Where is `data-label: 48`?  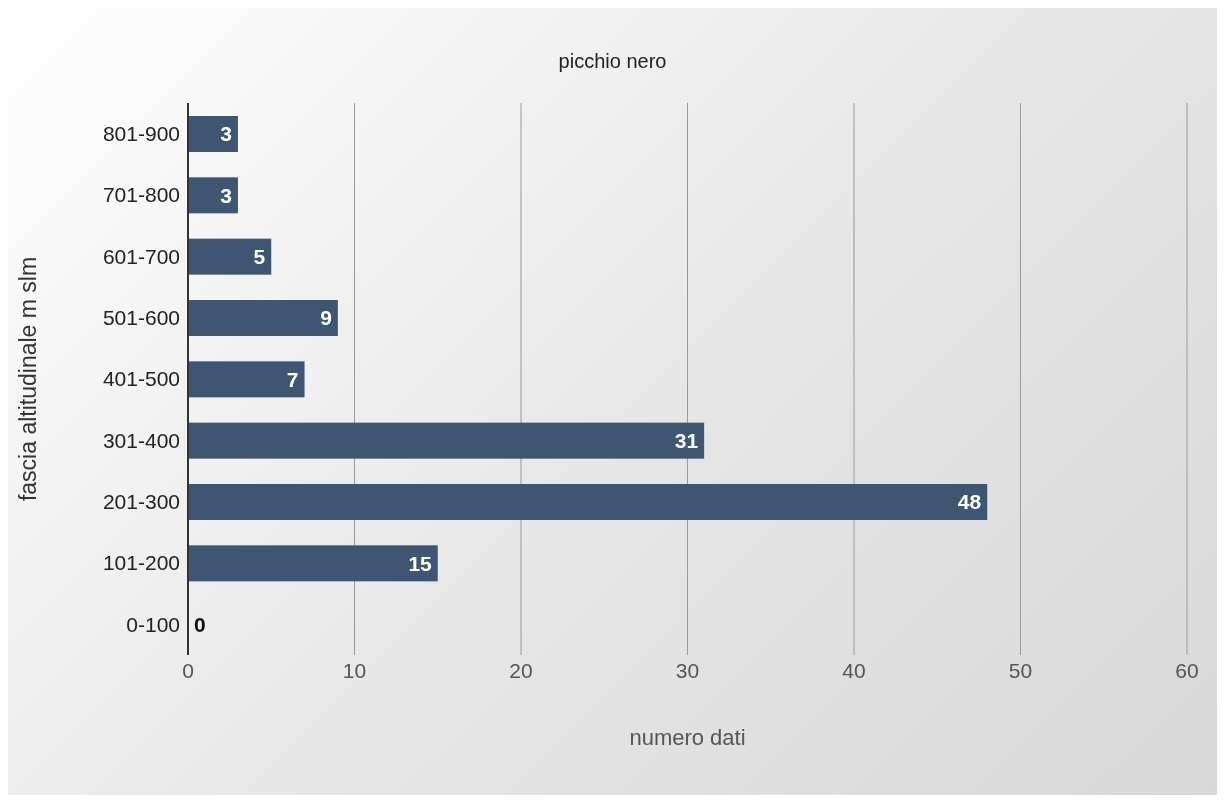 data-label: 48 is located at coordinates (969, 502).